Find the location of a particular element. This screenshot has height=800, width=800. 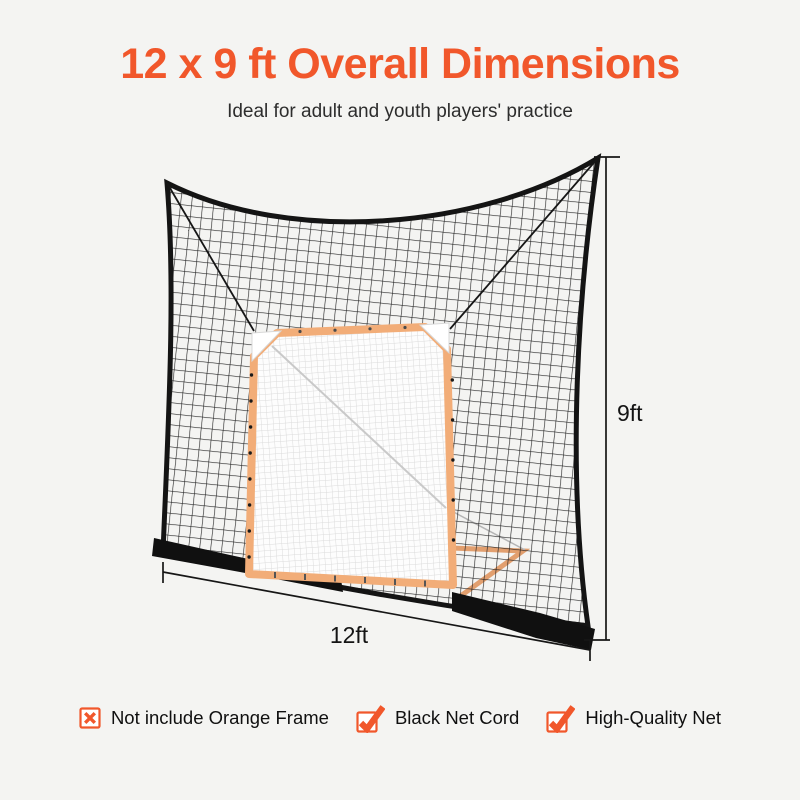

height-dimension-label: 9ft is located at coordinates (630, 413).